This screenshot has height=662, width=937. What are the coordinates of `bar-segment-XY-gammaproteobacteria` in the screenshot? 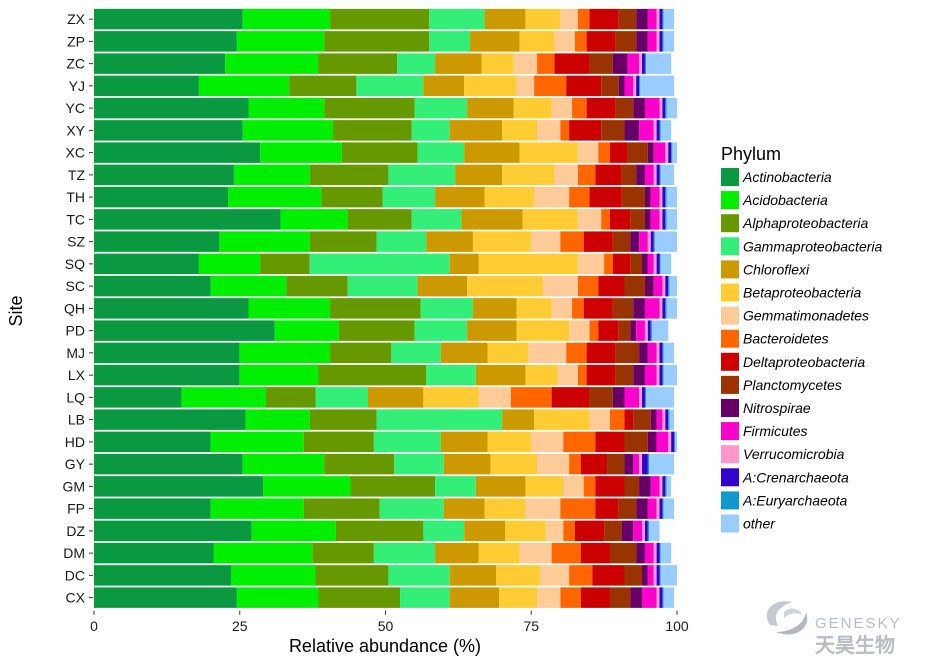 It's located at (430, 130).